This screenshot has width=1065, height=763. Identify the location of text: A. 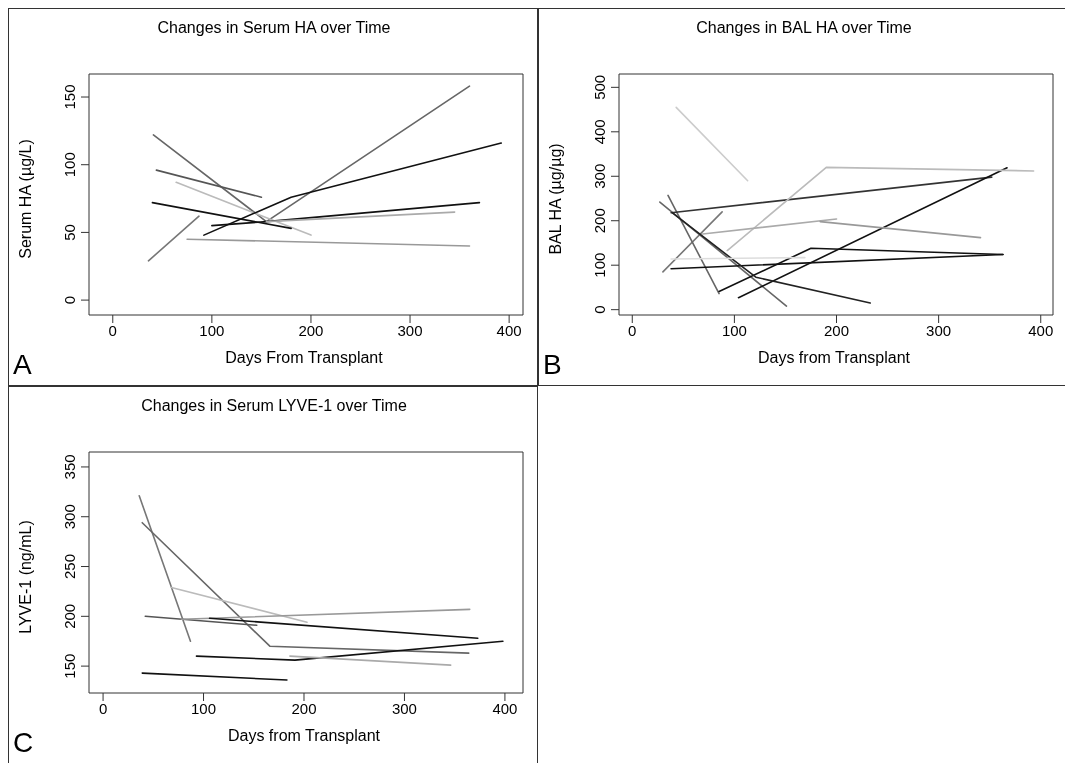
(22, 365).